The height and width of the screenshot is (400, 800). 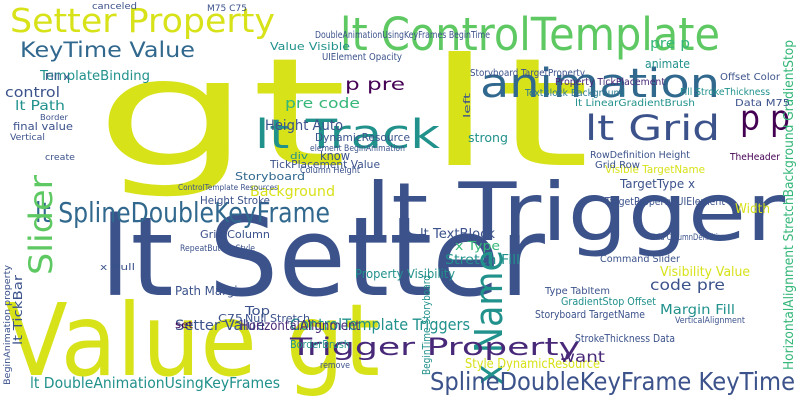 What do you see at coordinates (655, 169) in the screenshot?
I see `word: Visible TargetName` at bounding box center [655, 169].